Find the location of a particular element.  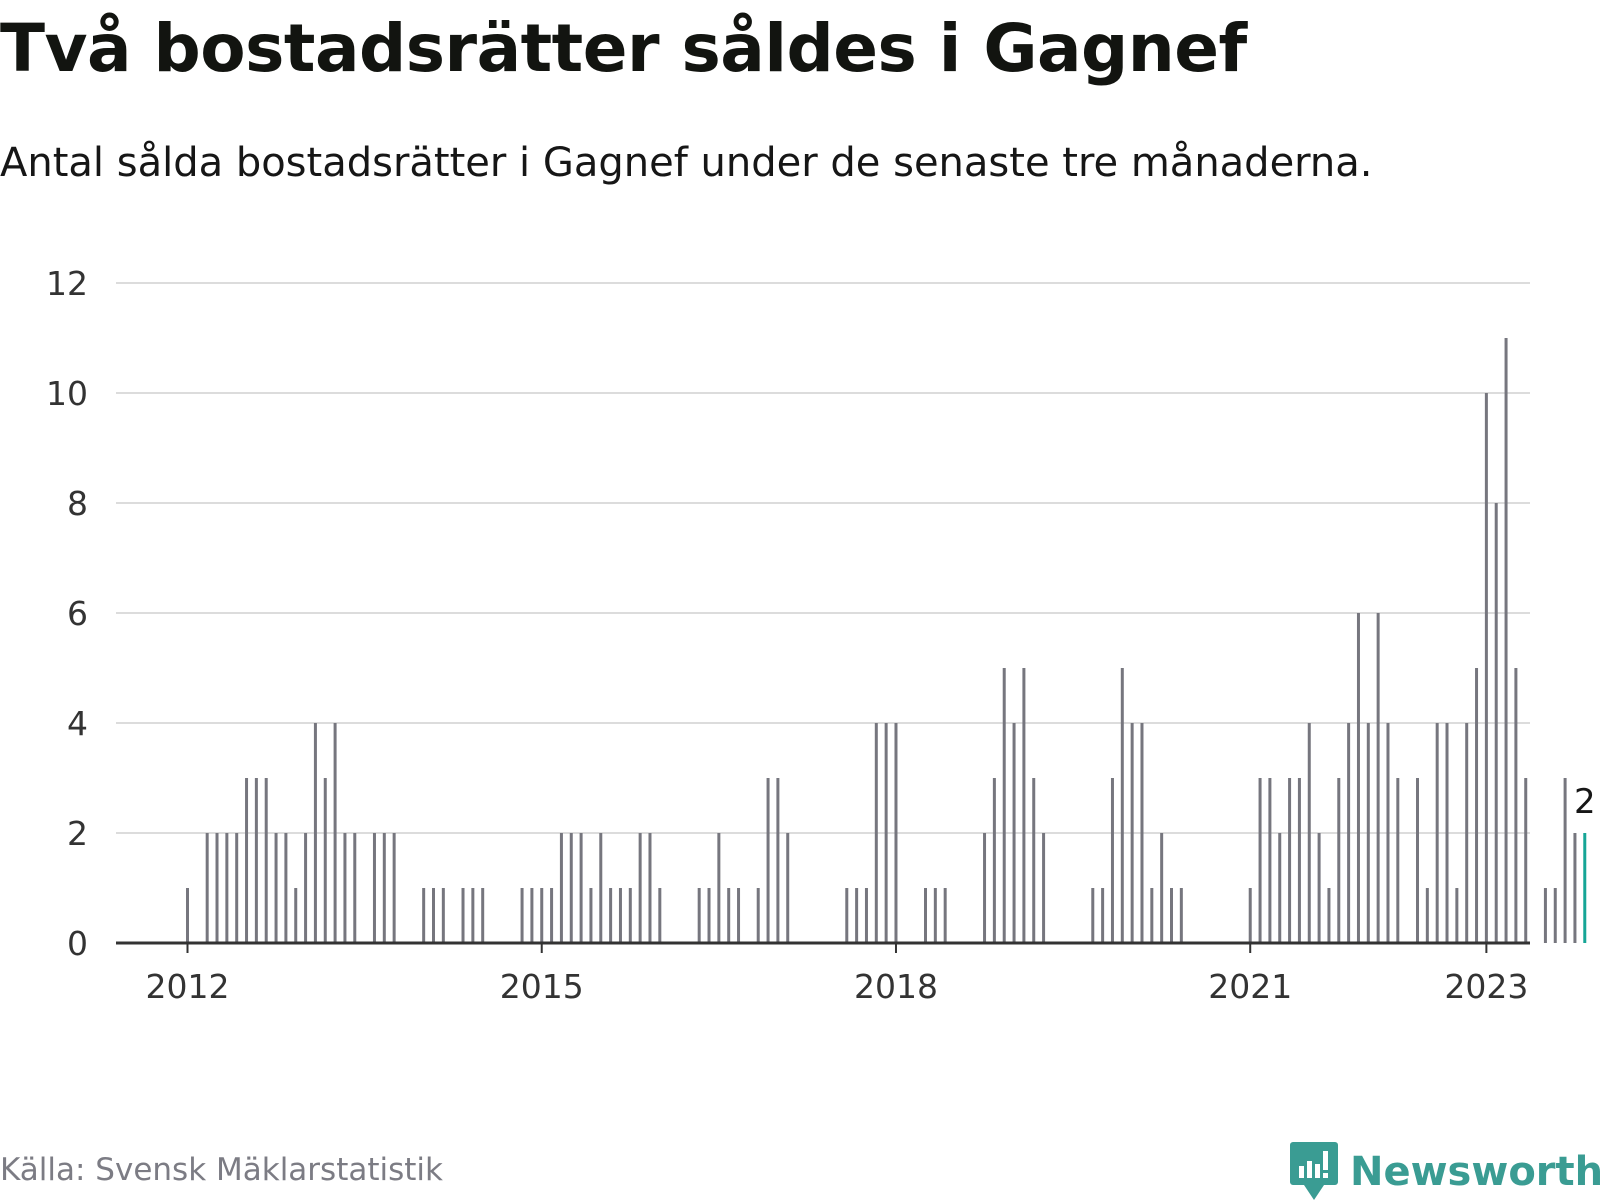

x-tick-label: 2012 is located at coordinates (188, 986).